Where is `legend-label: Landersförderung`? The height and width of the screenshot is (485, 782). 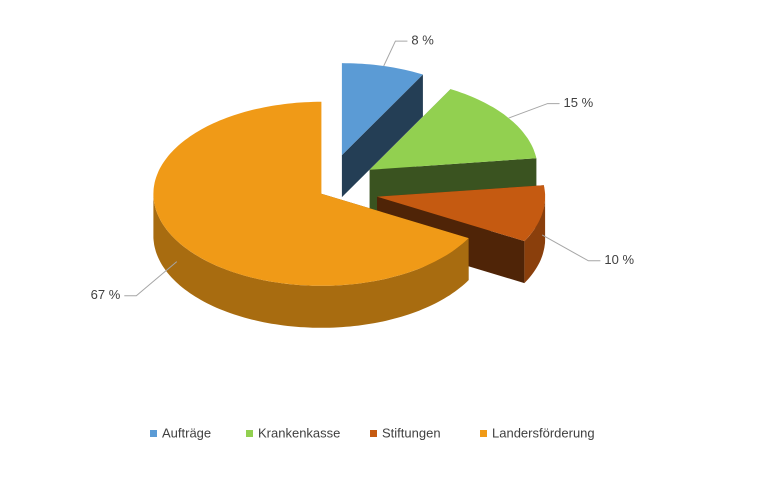
legend-label: Landersförderung is located at coordinates (543, 432).